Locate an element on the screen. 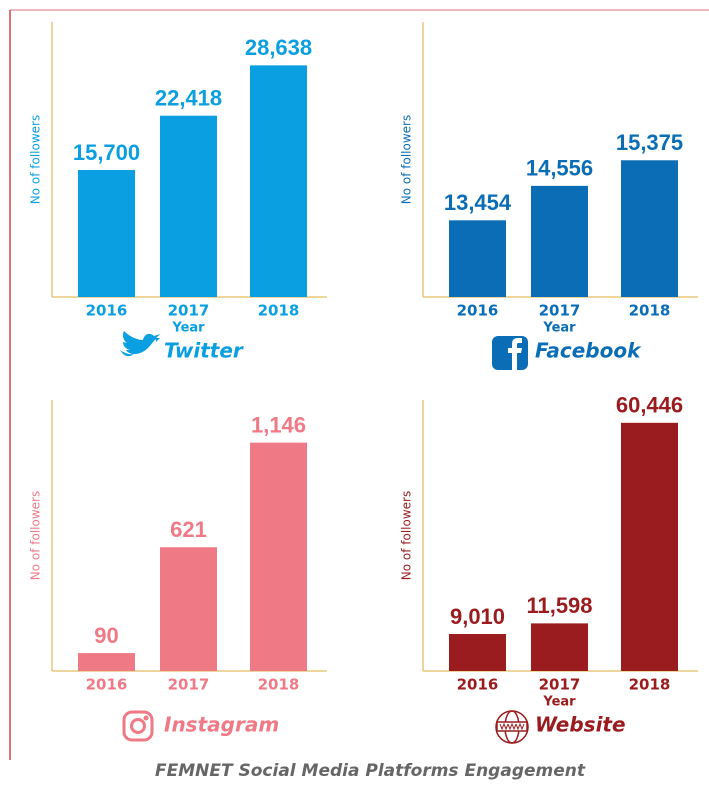 The width and height of the screenshot is (709, 785). platform-title: Website is located at coordinates (580, 725).